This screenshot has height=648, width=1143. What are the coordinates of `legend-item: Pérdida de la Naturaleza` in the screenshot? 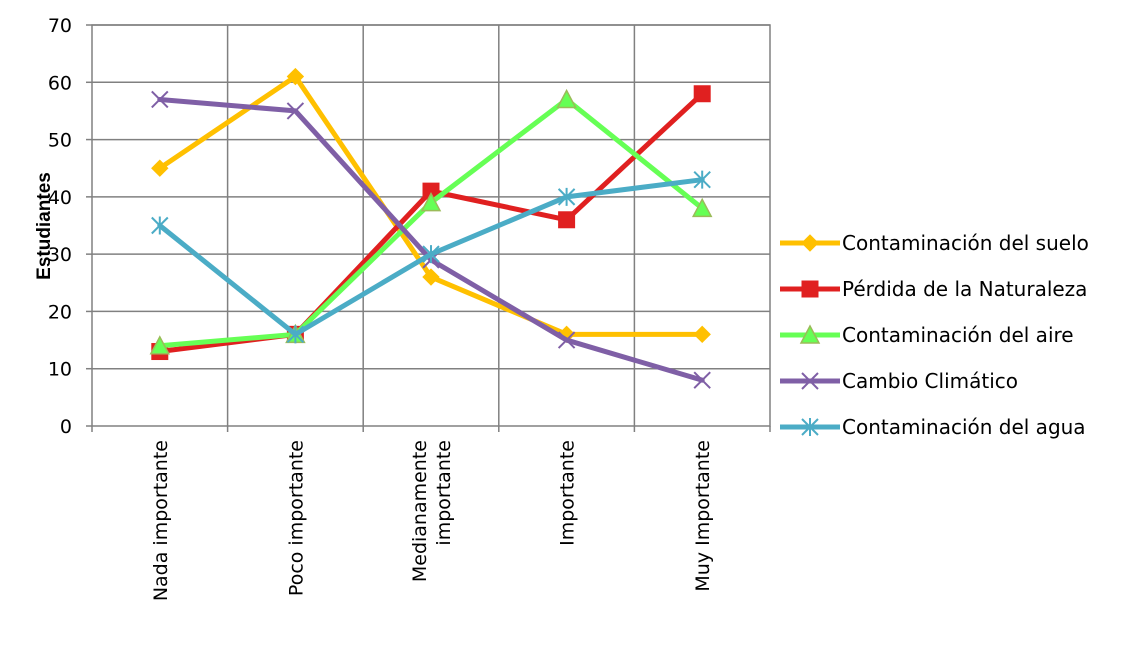 It's located at (933, 289).